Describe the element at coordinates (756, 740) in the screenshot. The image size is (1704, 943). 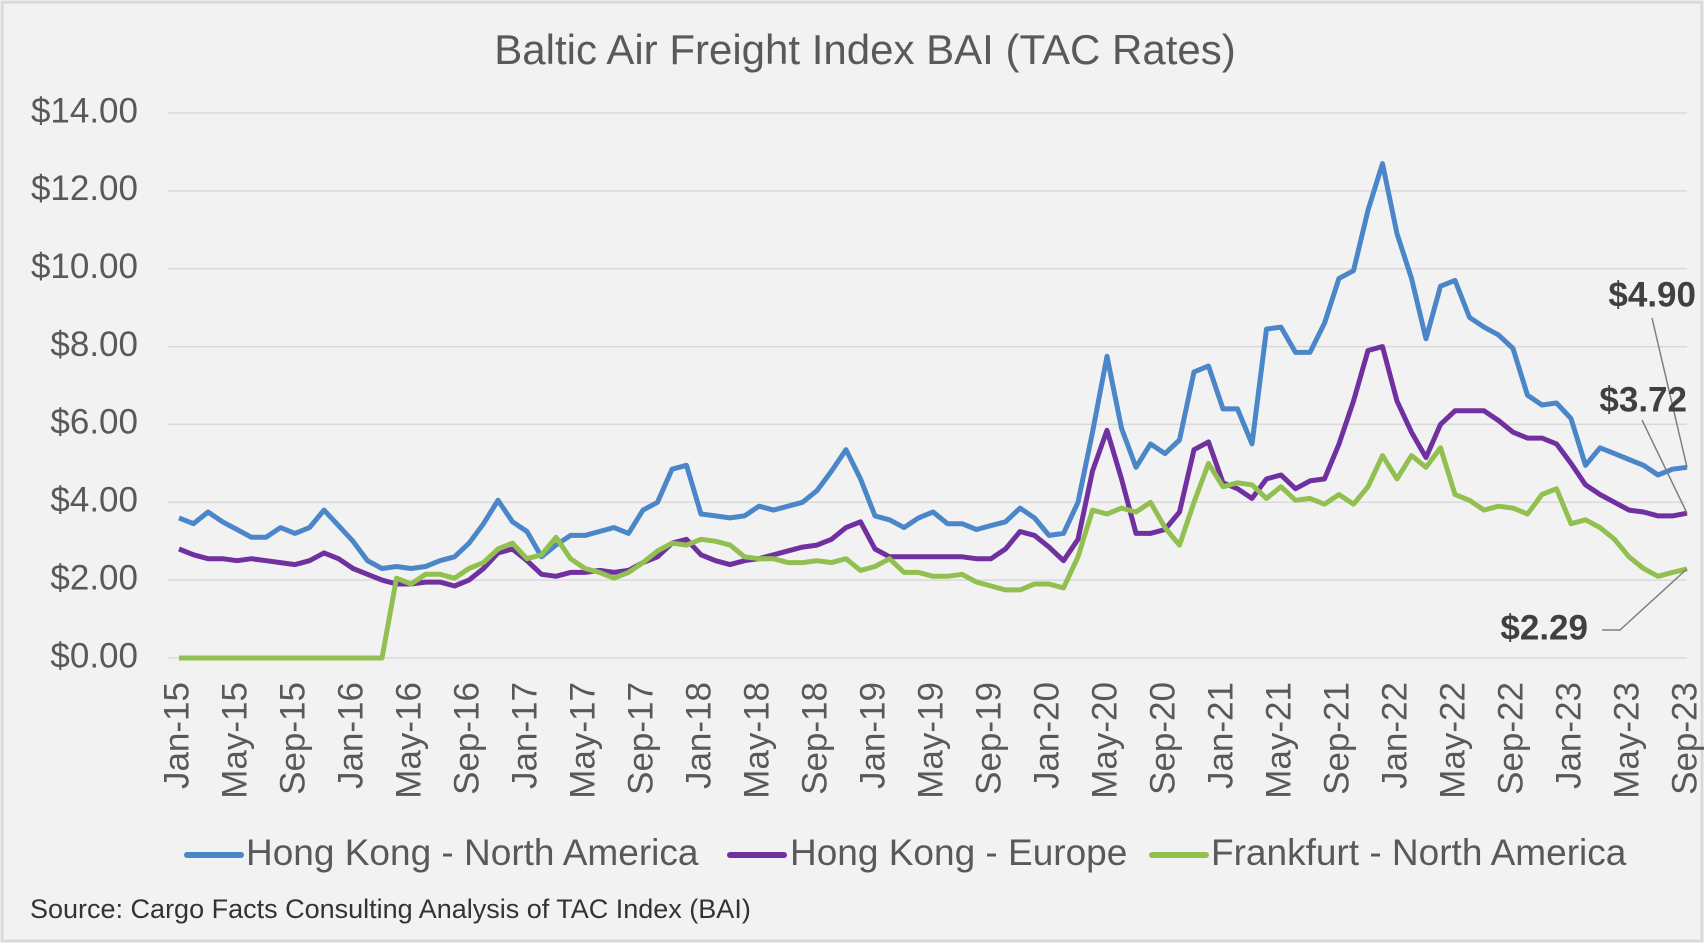
I see `x-tick-label: May-18` at that location.